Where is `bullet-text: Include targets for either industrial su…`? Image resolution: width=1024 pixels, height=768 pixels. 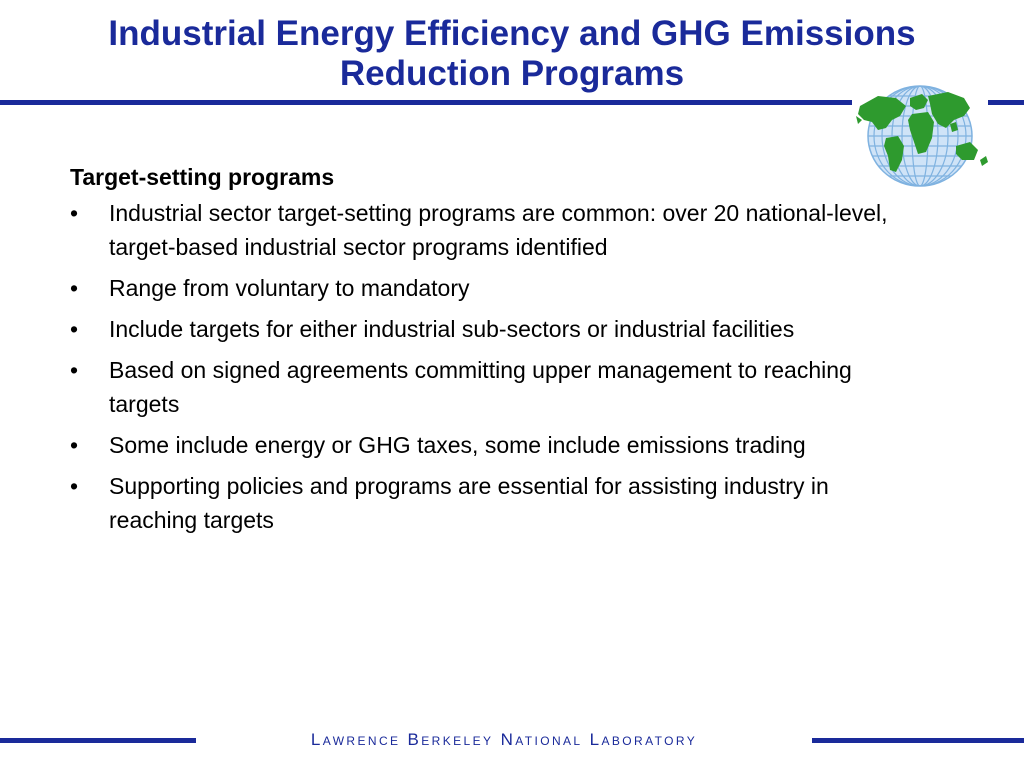 bullet-text: Include targets for either industrial su… is located at coordinates (452, 329).